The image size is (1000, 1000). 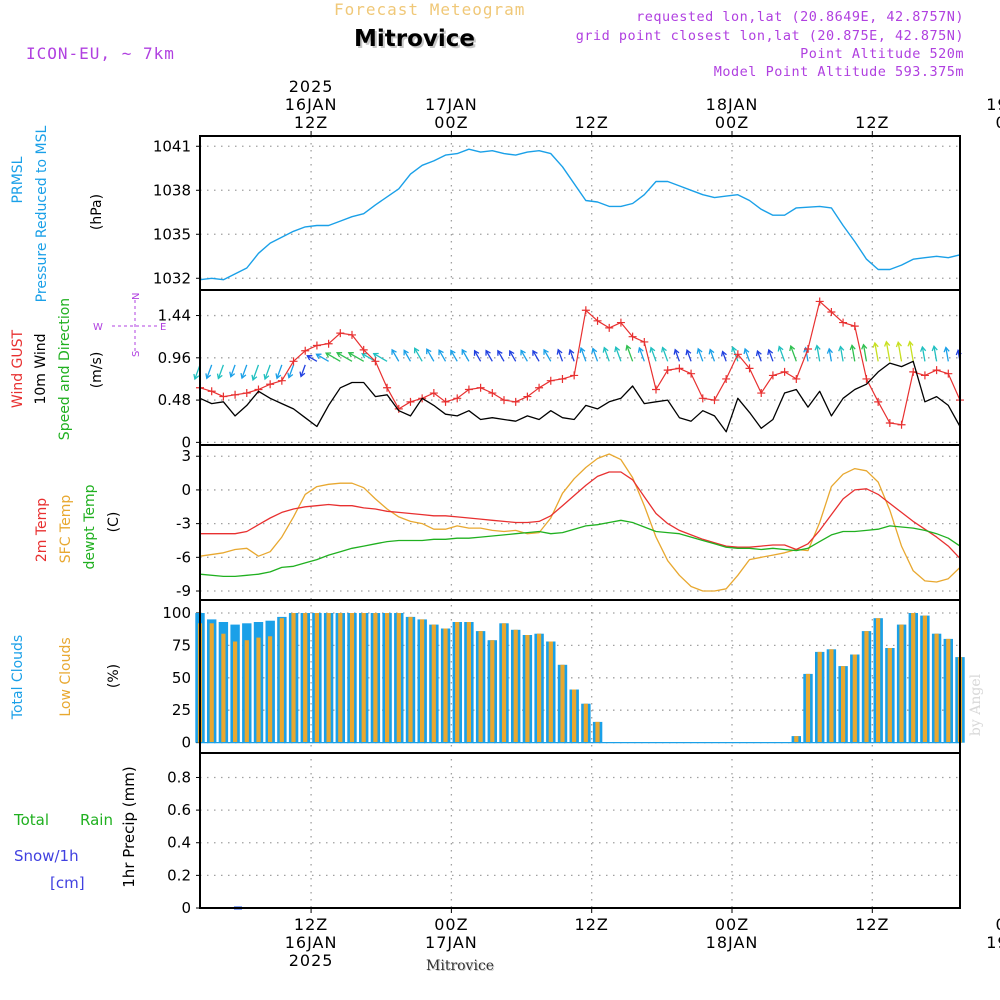 What do you see at coordinates (179, 810) in the screenshot?
I see `precip-tick-label: 0.6` at bounding box center [179, 810].